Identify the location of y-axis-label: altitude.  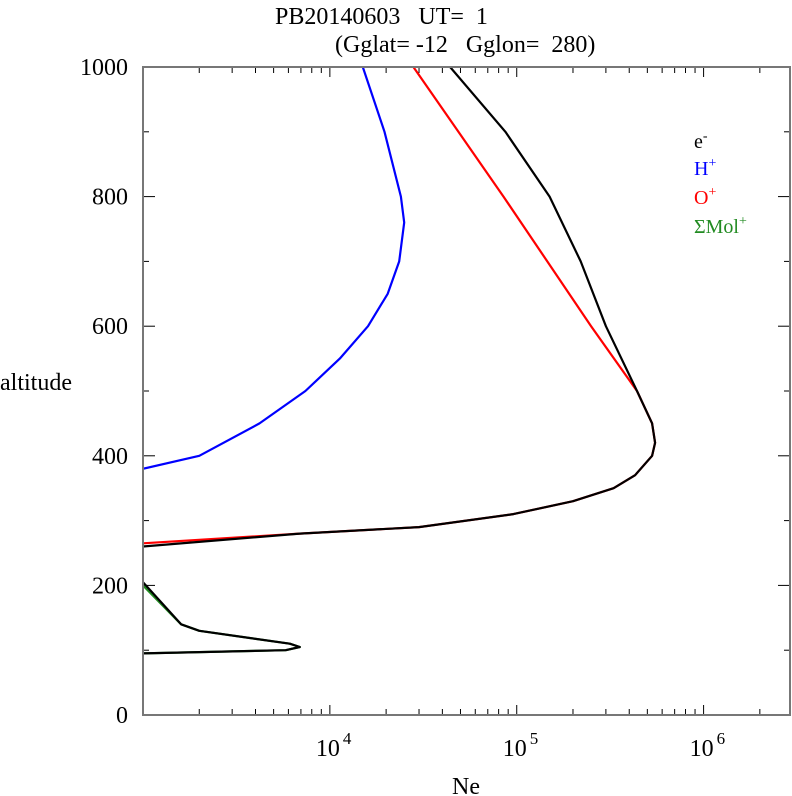
(36, 383).